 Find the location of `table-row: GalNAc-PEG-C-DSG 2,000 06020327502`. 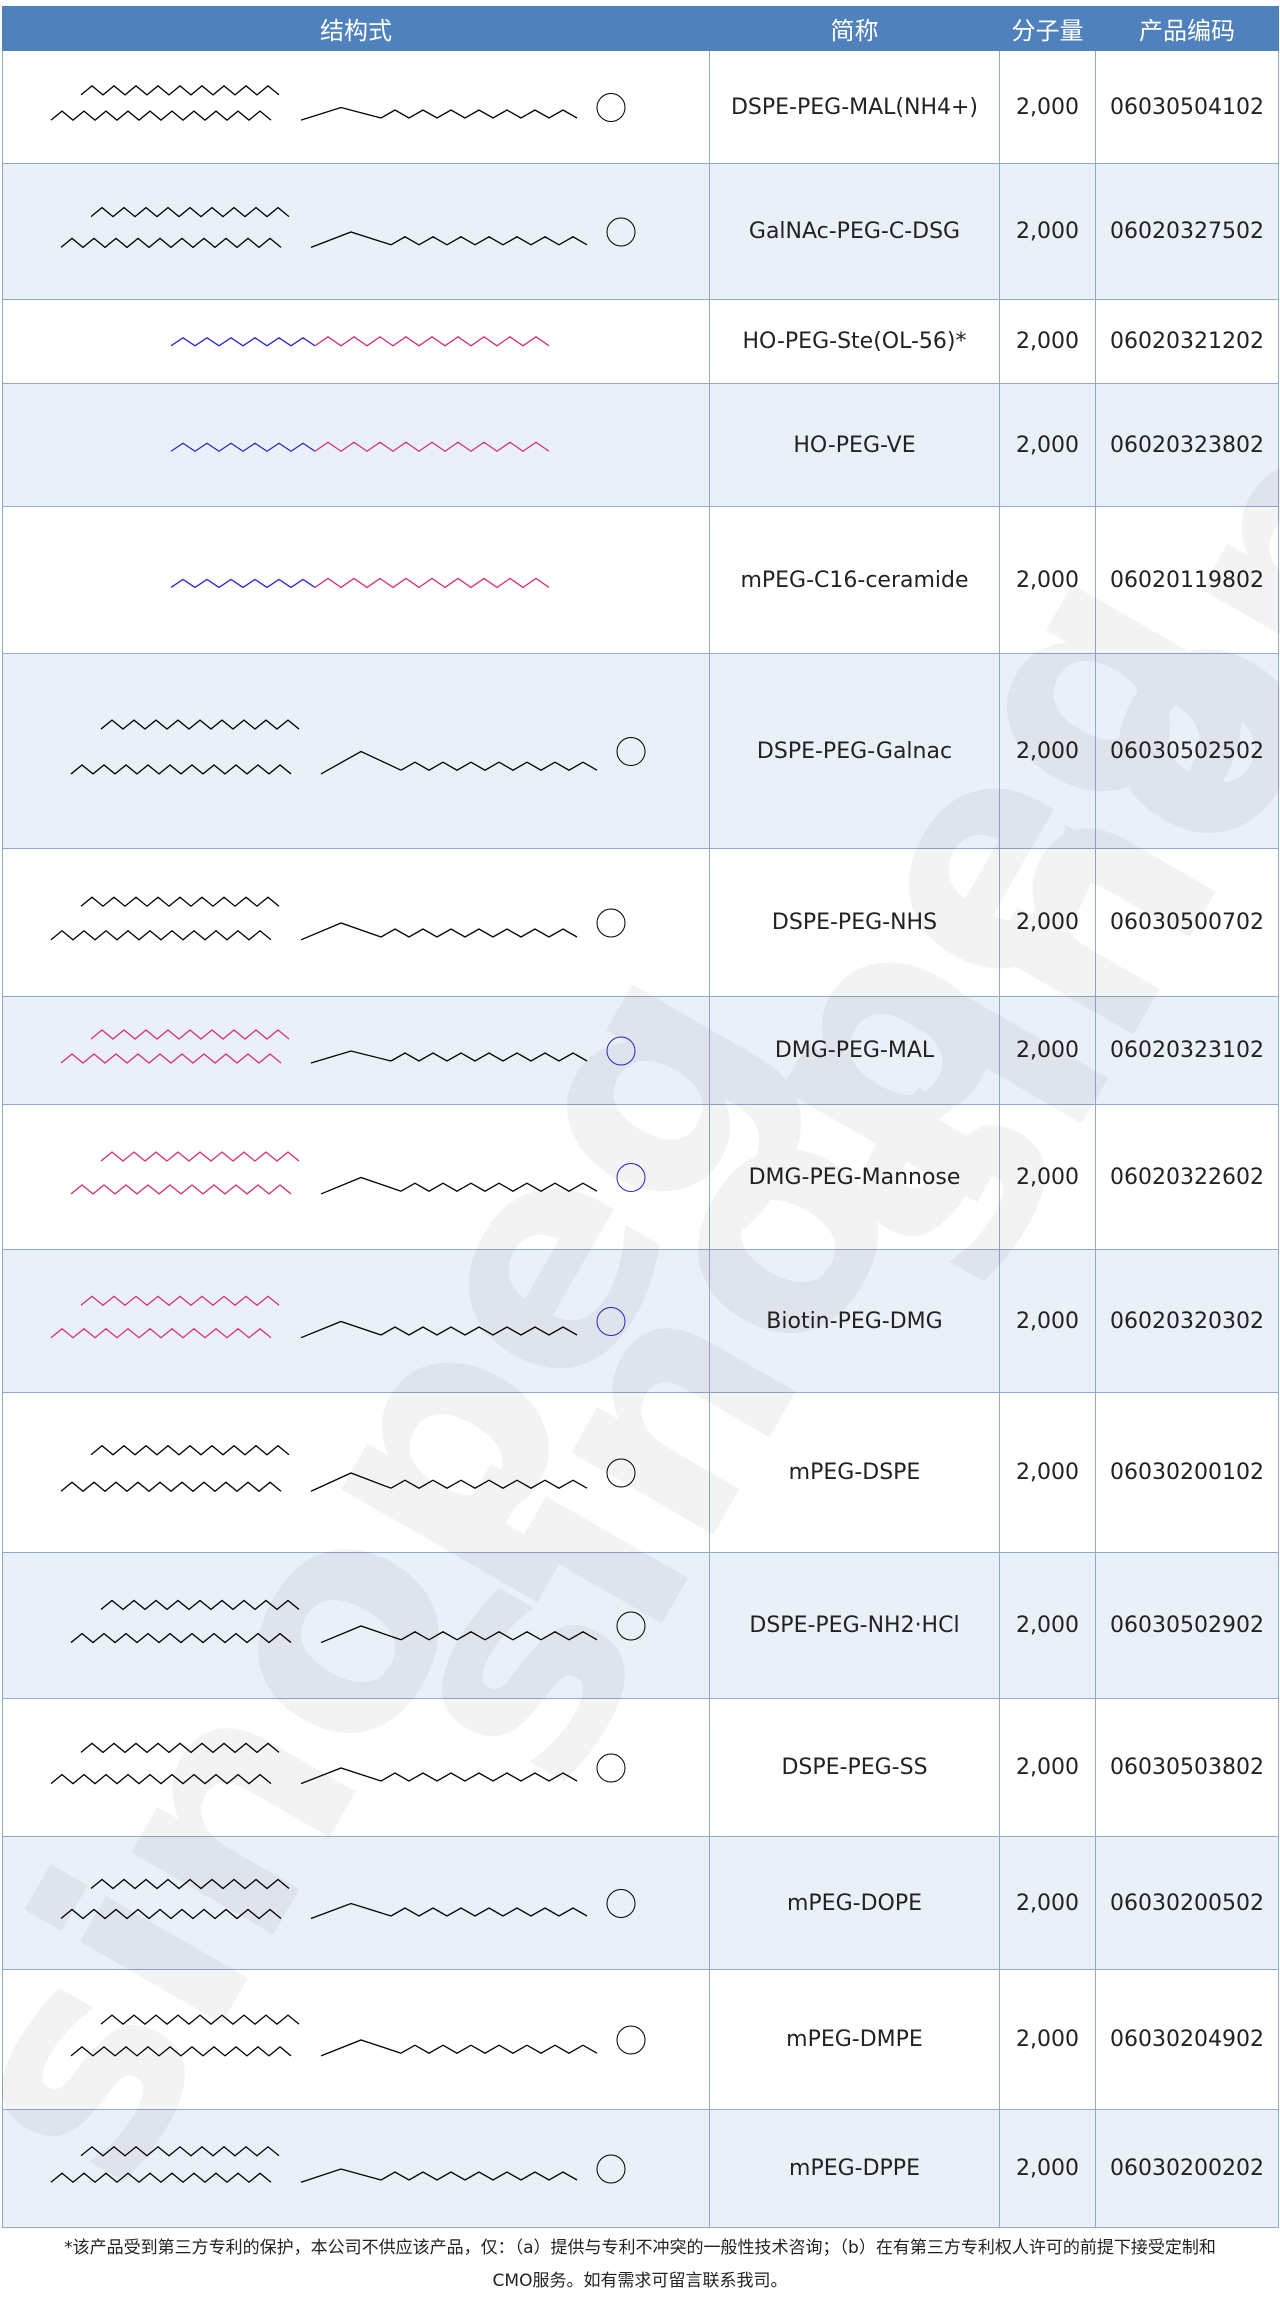

table-row: GalNAc-PEG-C-DSG 2,000 06020327502 is located at coordinates (640, 231).